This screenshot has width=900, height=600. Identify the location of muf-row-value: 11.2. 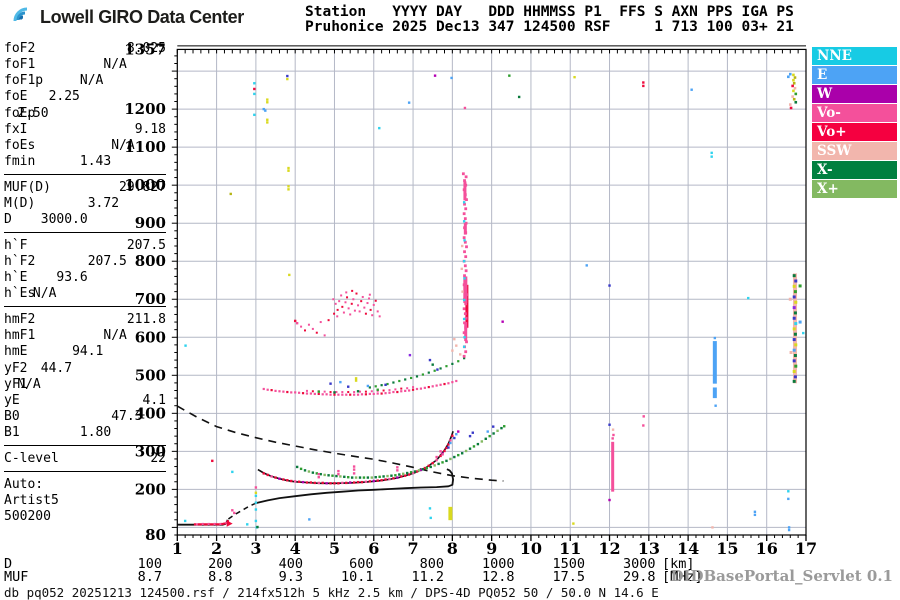
(427, 577).